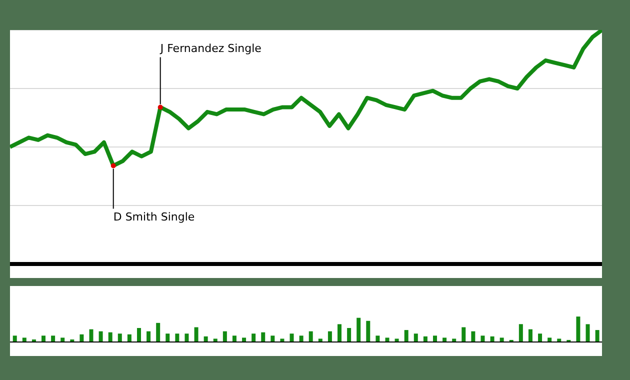 The width and height of the screenshot is (630, 380). Describe the element at coordinates (210, 49) in the screenshot. I see `annotation: J Fernandez Single` at that location.